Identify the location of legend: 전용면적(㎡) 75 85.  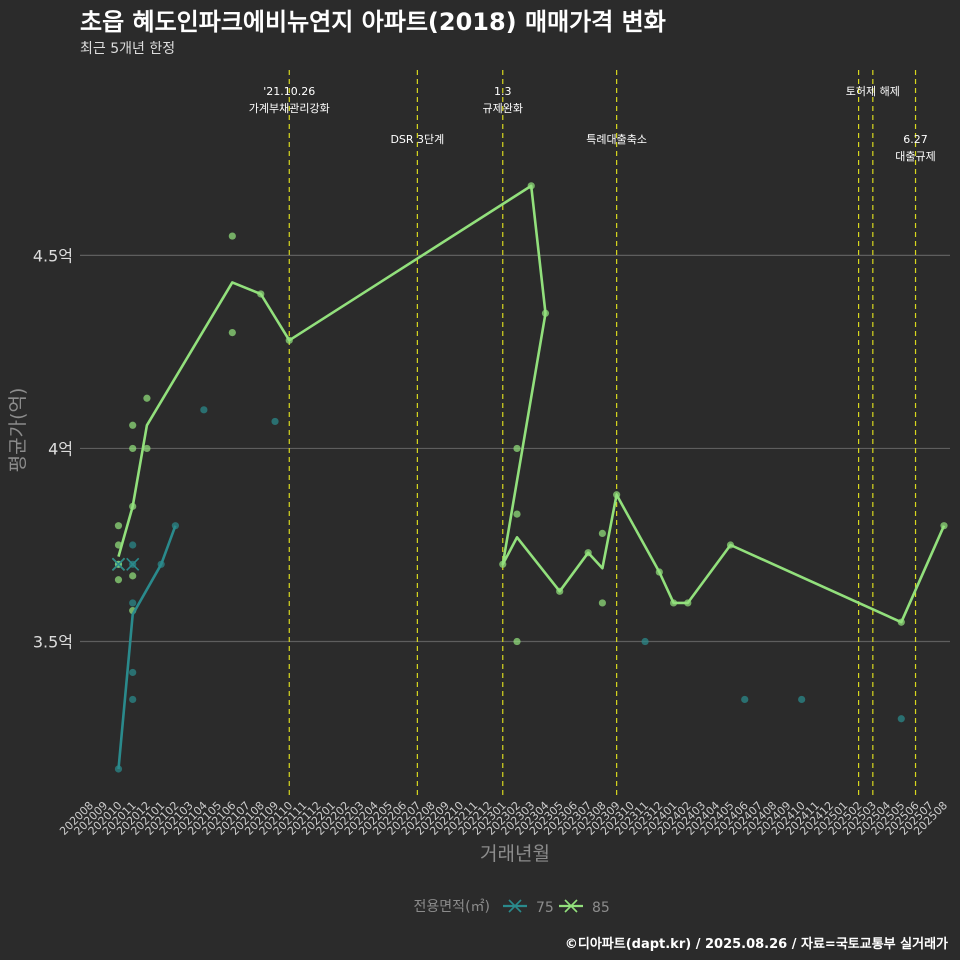
(512, 907).